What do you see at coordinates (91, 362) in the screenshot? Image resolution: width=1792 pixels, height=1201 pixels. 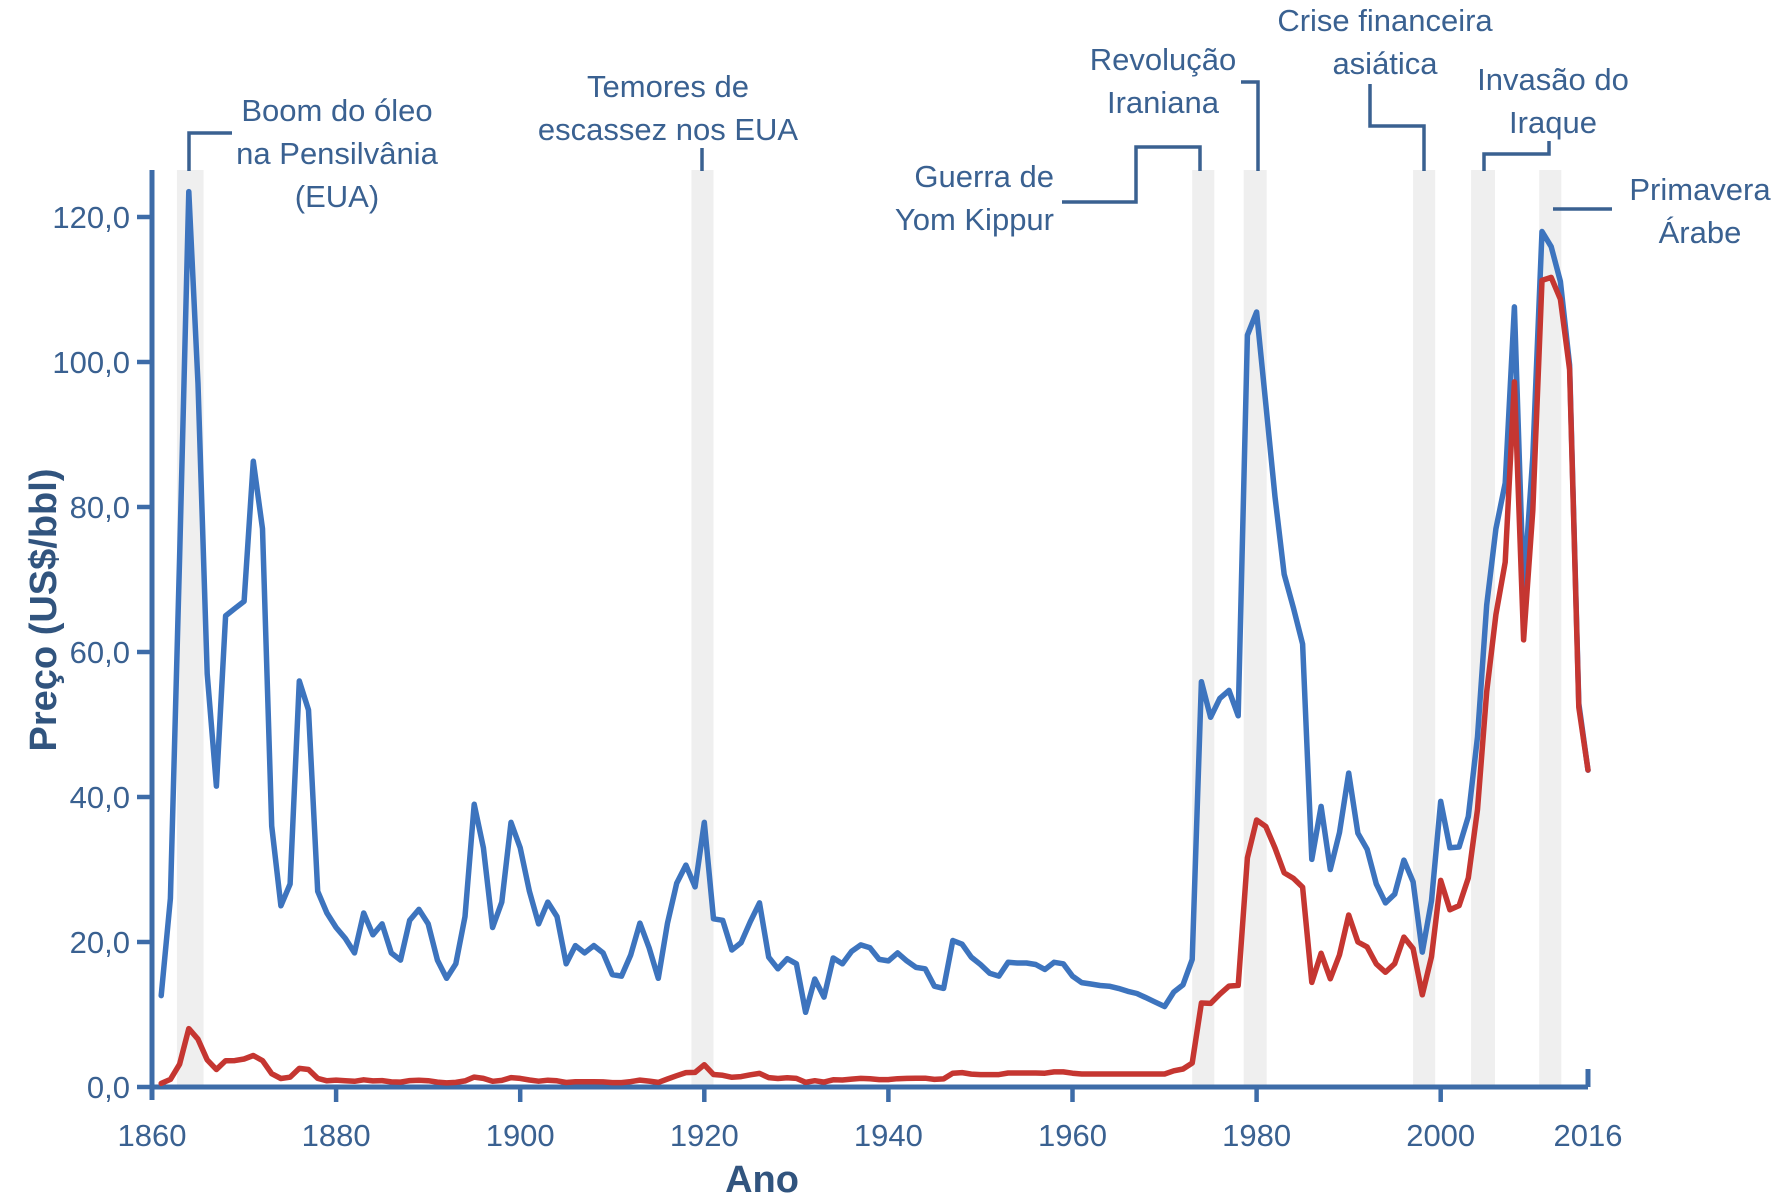 I see `y-tick-label: 100,0` at bounding box center [91, 362].